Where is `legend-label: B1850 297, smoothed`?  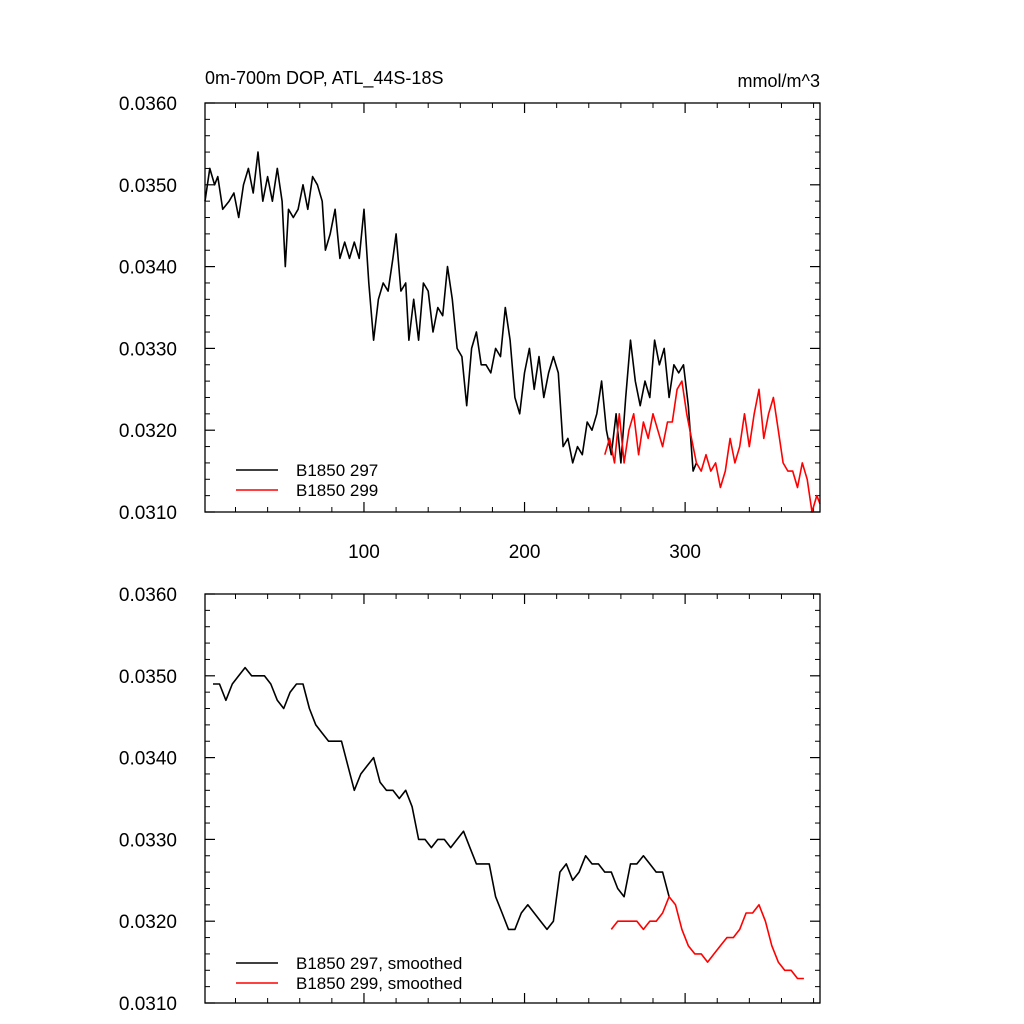
legend-label: B1850 297, smoothed is located at coordinates (379, 963).